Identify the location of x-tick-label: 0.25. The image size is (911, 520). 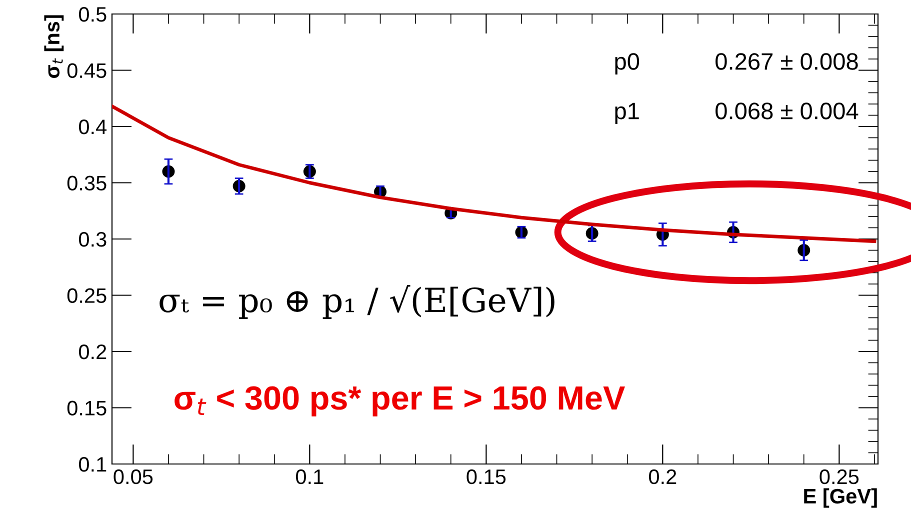
(839, 476).